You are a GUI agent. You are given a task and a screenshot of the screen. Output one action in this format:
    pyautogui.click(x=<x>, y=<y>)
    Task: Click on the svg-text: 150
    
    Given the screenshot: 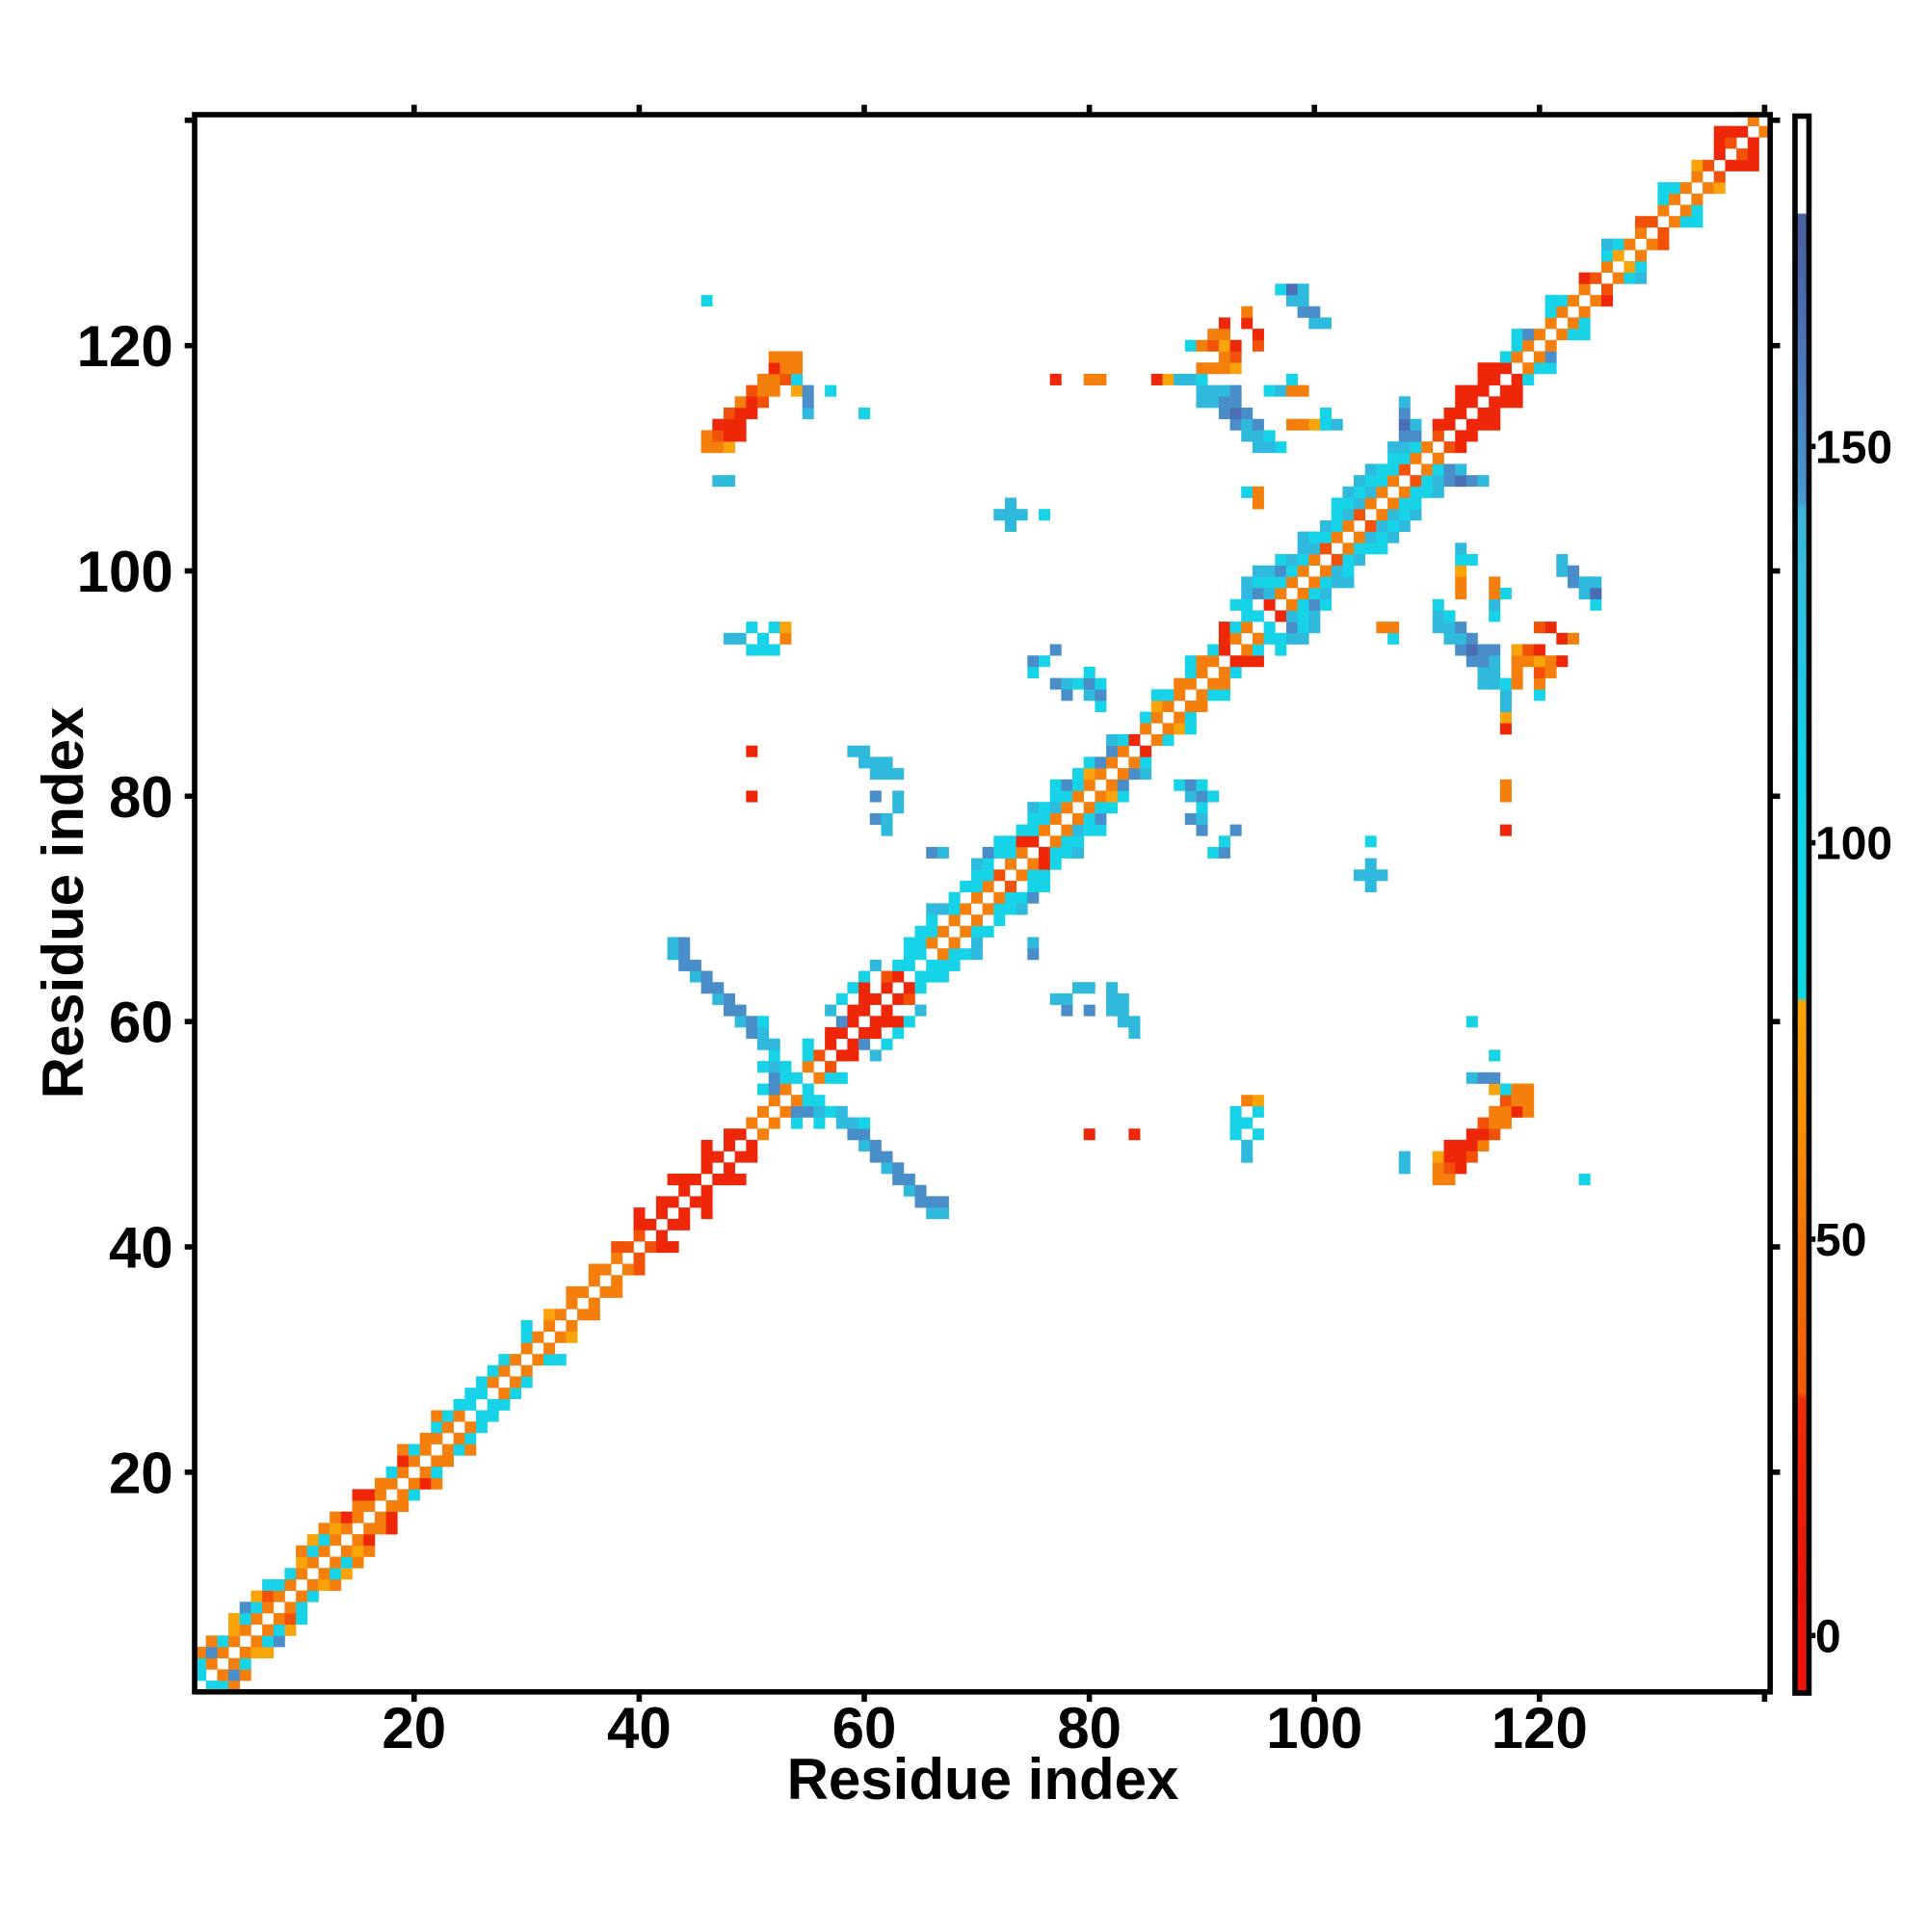 What is the action you would take?
    pyautogui.click(x=1854, y=447)
    